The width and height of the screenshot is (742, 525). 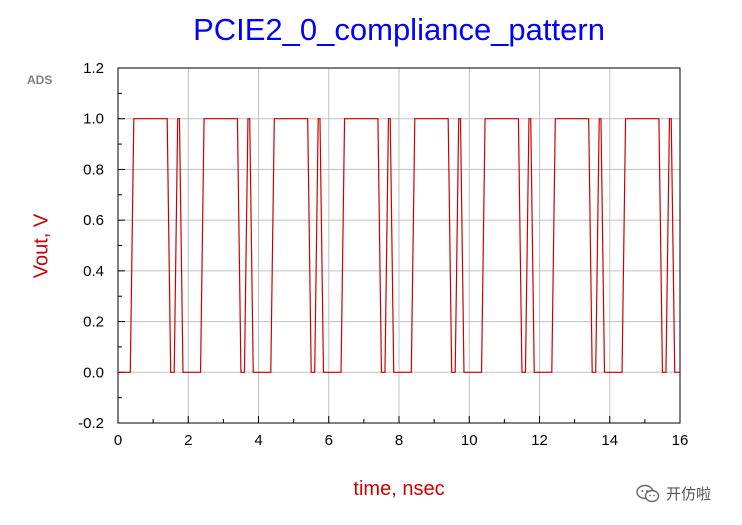 What do you see at coordinates (399, 29) in the screenshot?
I see `chart-title: PCIE2_0_compliance_pattern` at bounding box center [399, 29].